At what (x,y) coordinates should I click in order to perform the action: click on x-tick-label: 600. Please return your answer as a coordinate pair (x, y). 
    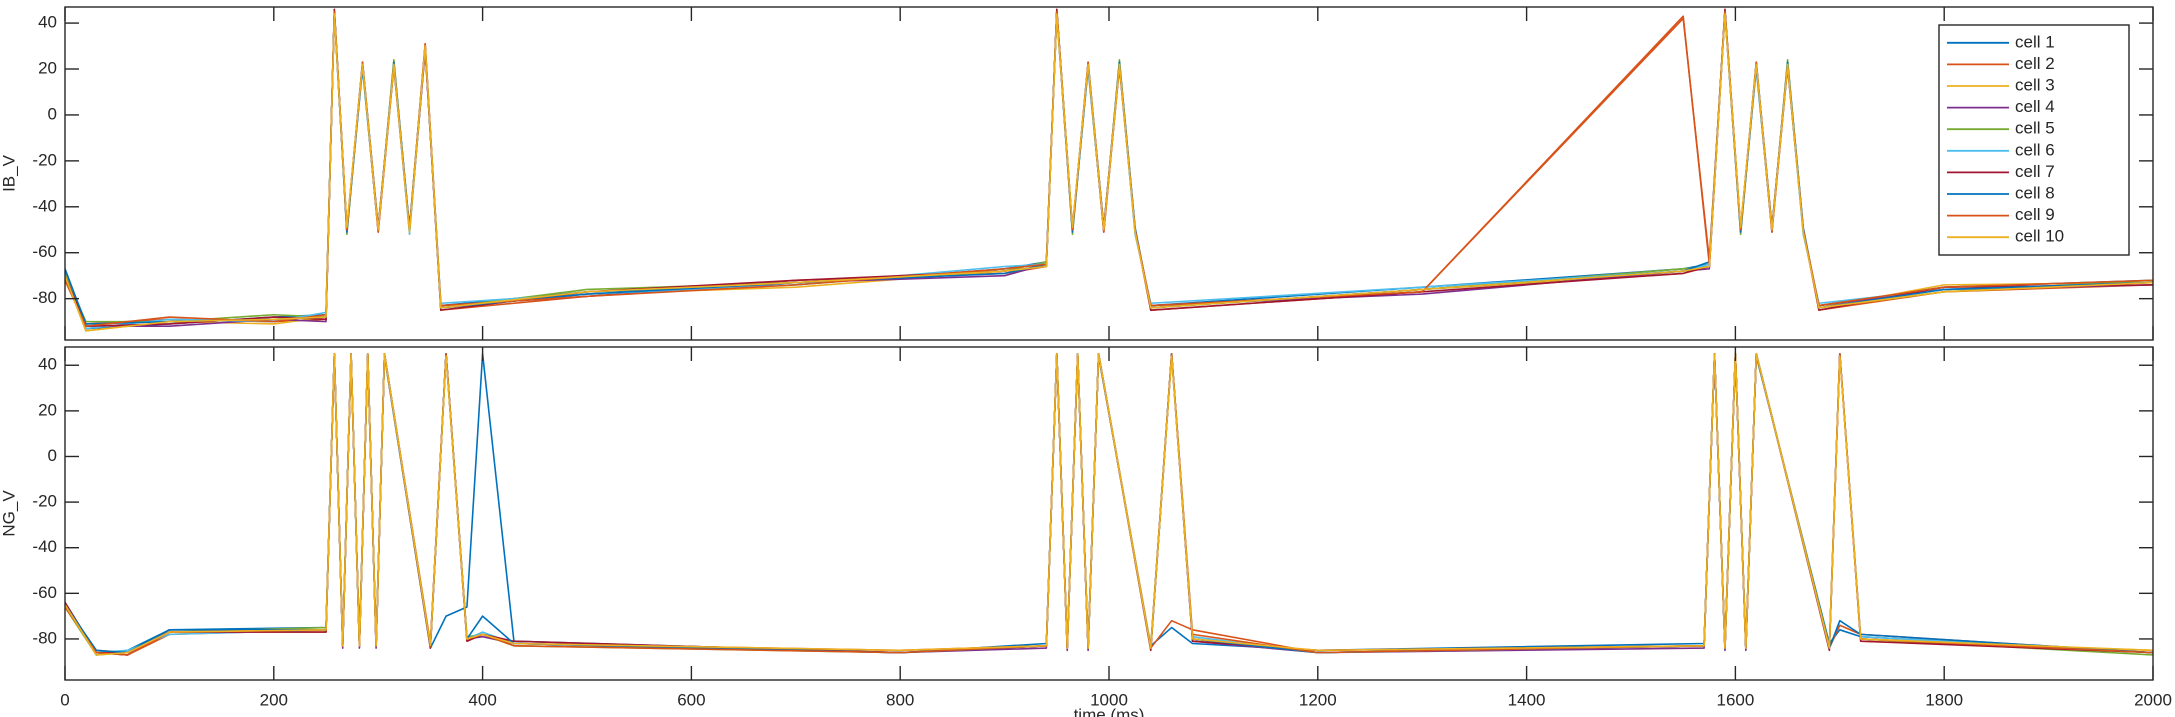
    Looking at the image, I should click on (691, 699).